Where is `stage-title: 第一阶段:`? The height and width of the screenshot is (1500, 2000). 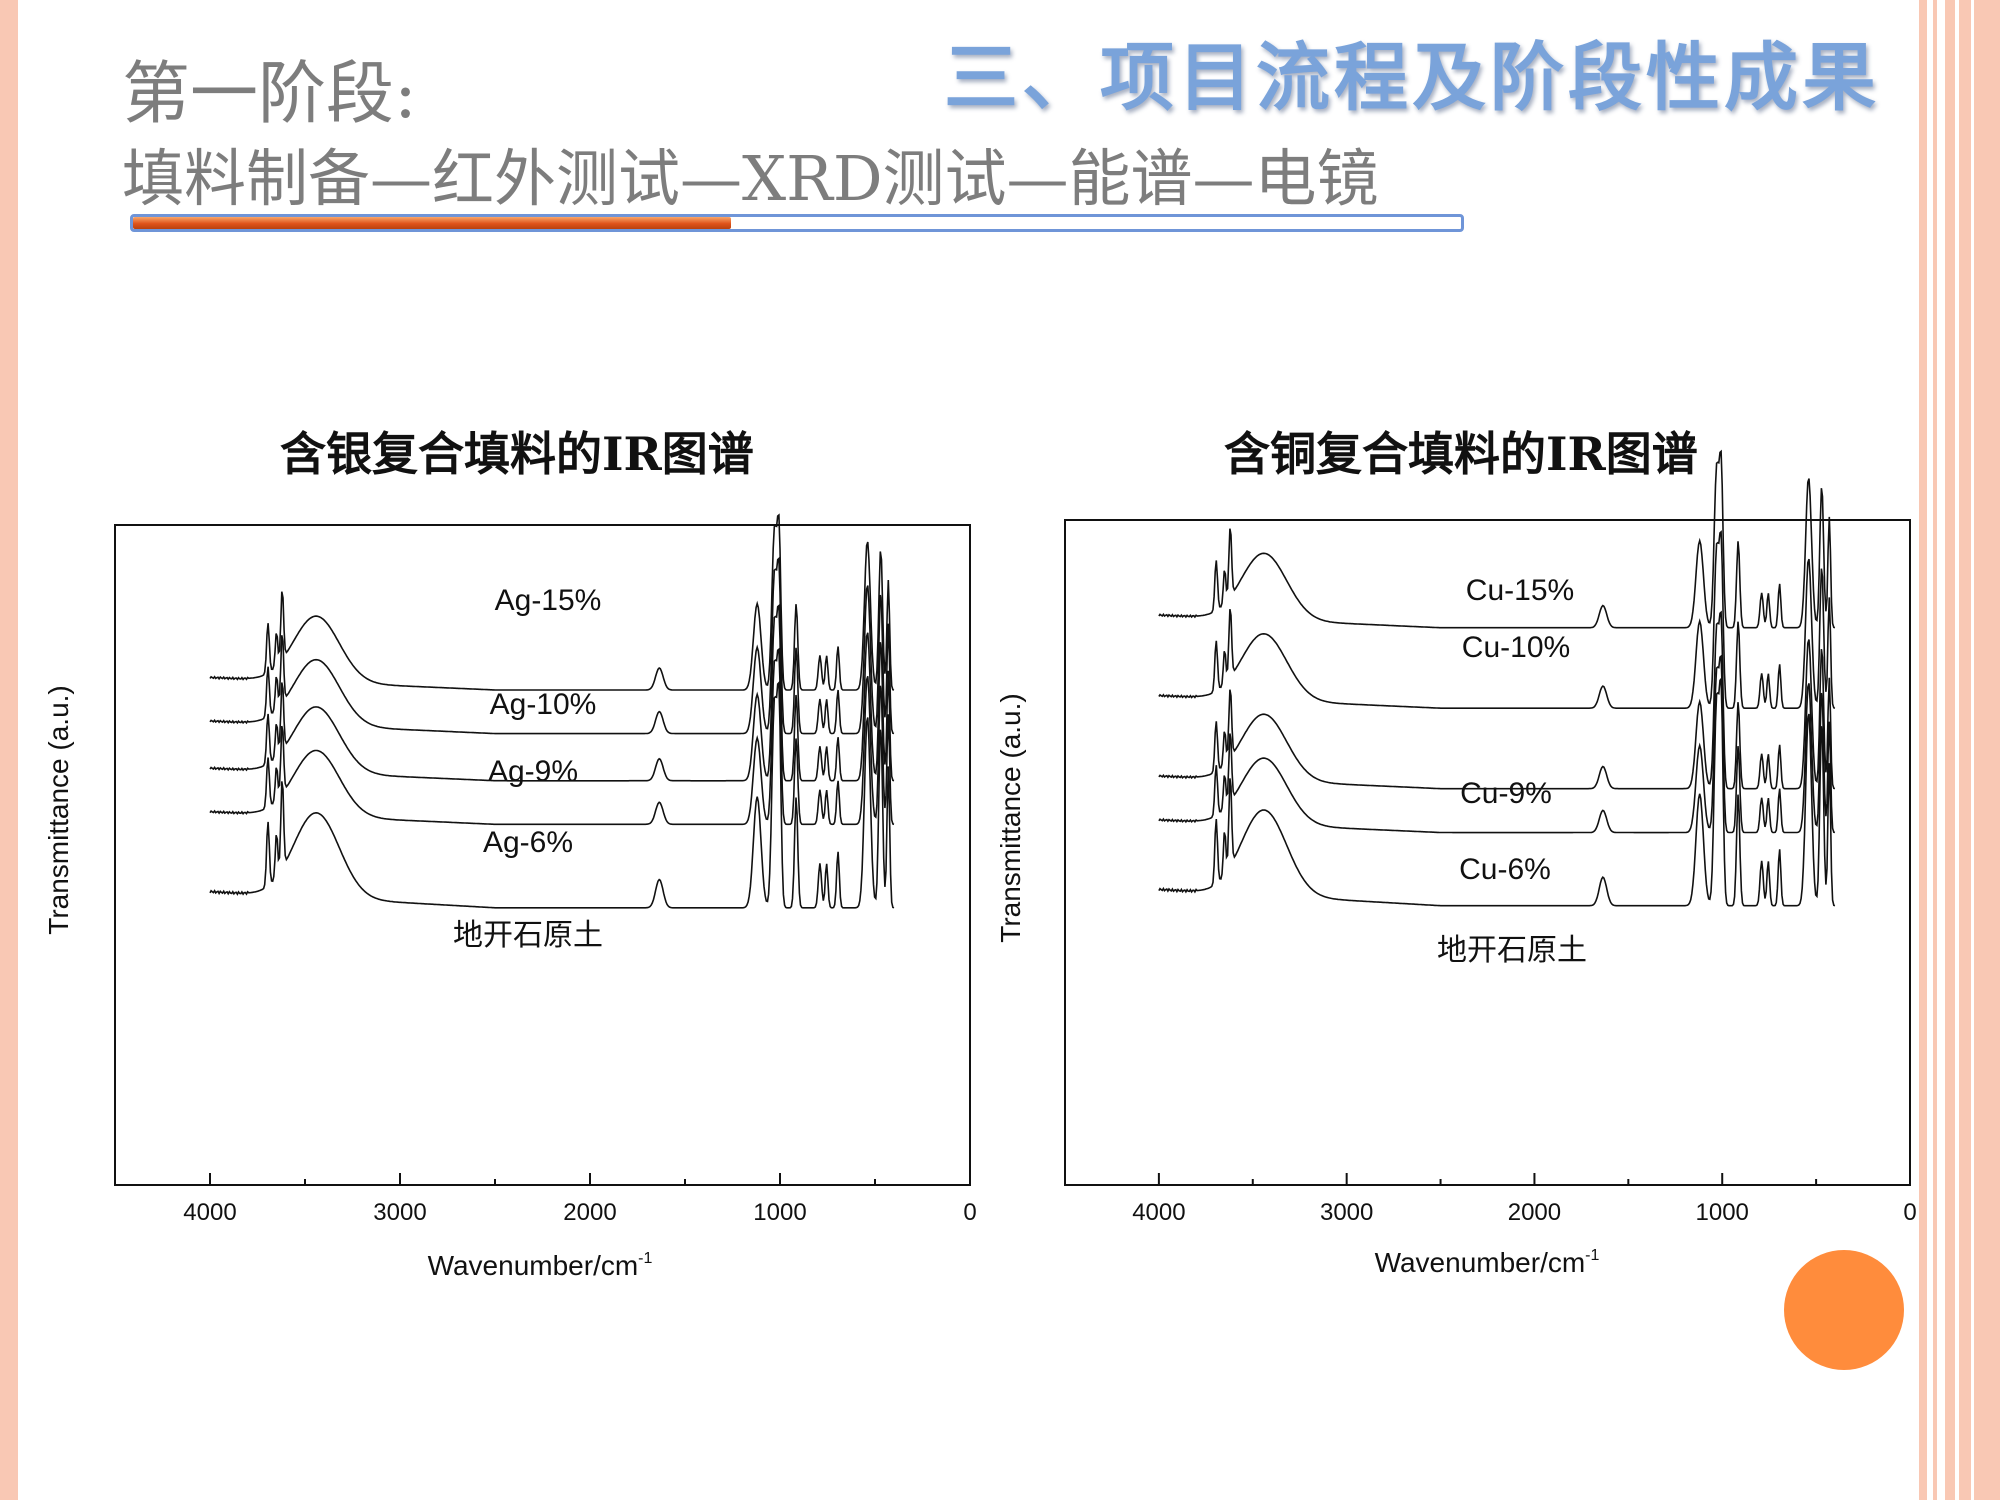 stage-title: 第一阶段: is located at coordinates (269, 94).